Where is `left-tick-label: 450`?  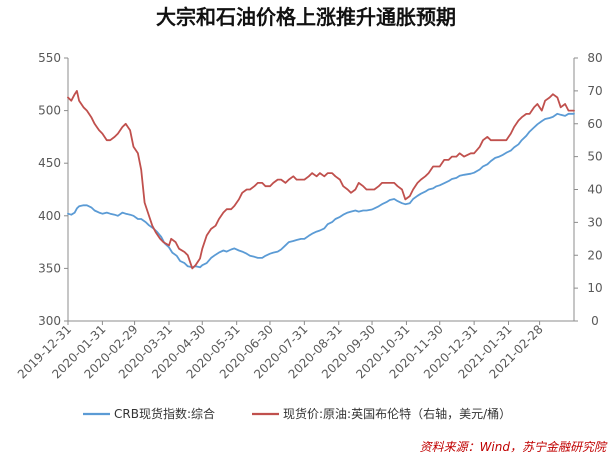
left-tick-label: 450 is located at coordinates (49, 163).